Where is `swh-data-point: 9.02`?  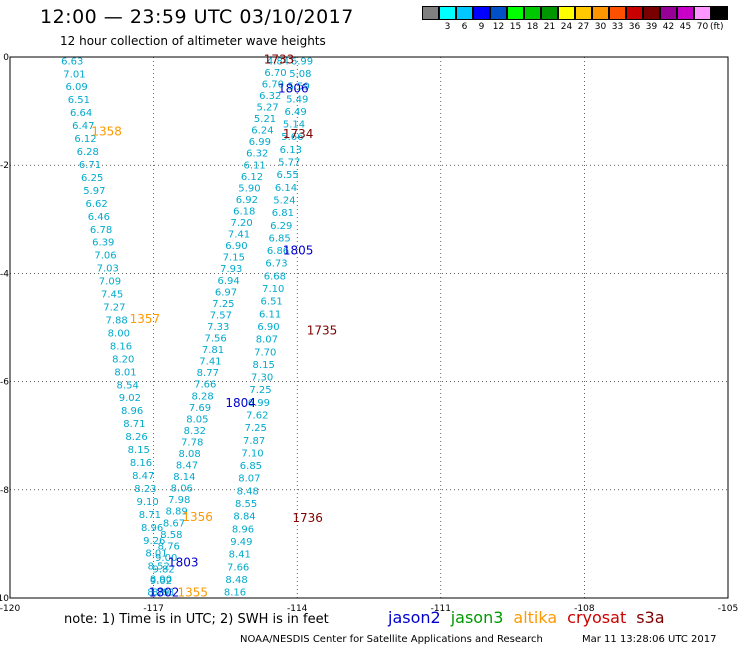 swh-data-point: 9.02 is located at coordinates (161, 581).